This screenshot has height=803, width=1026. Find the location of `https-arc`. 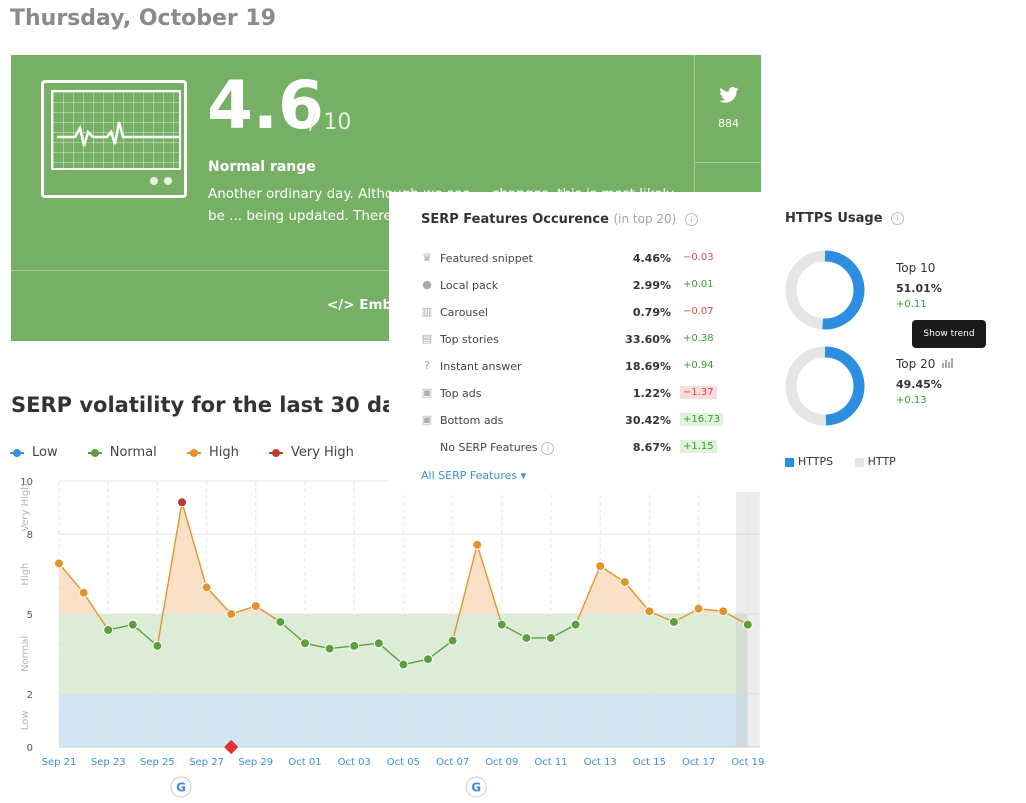

https-arc is located at coordinates (825, 290).